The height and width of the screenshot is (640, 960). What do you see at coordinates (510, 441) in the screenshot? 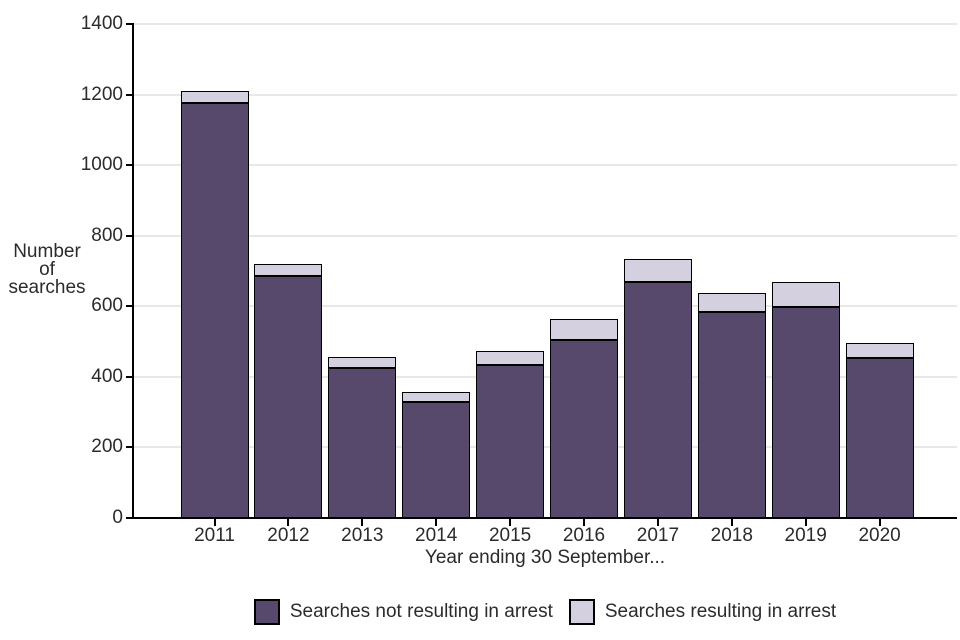
I see `bar-segment-not-arrest-2015` at bounding box center [510, 441].